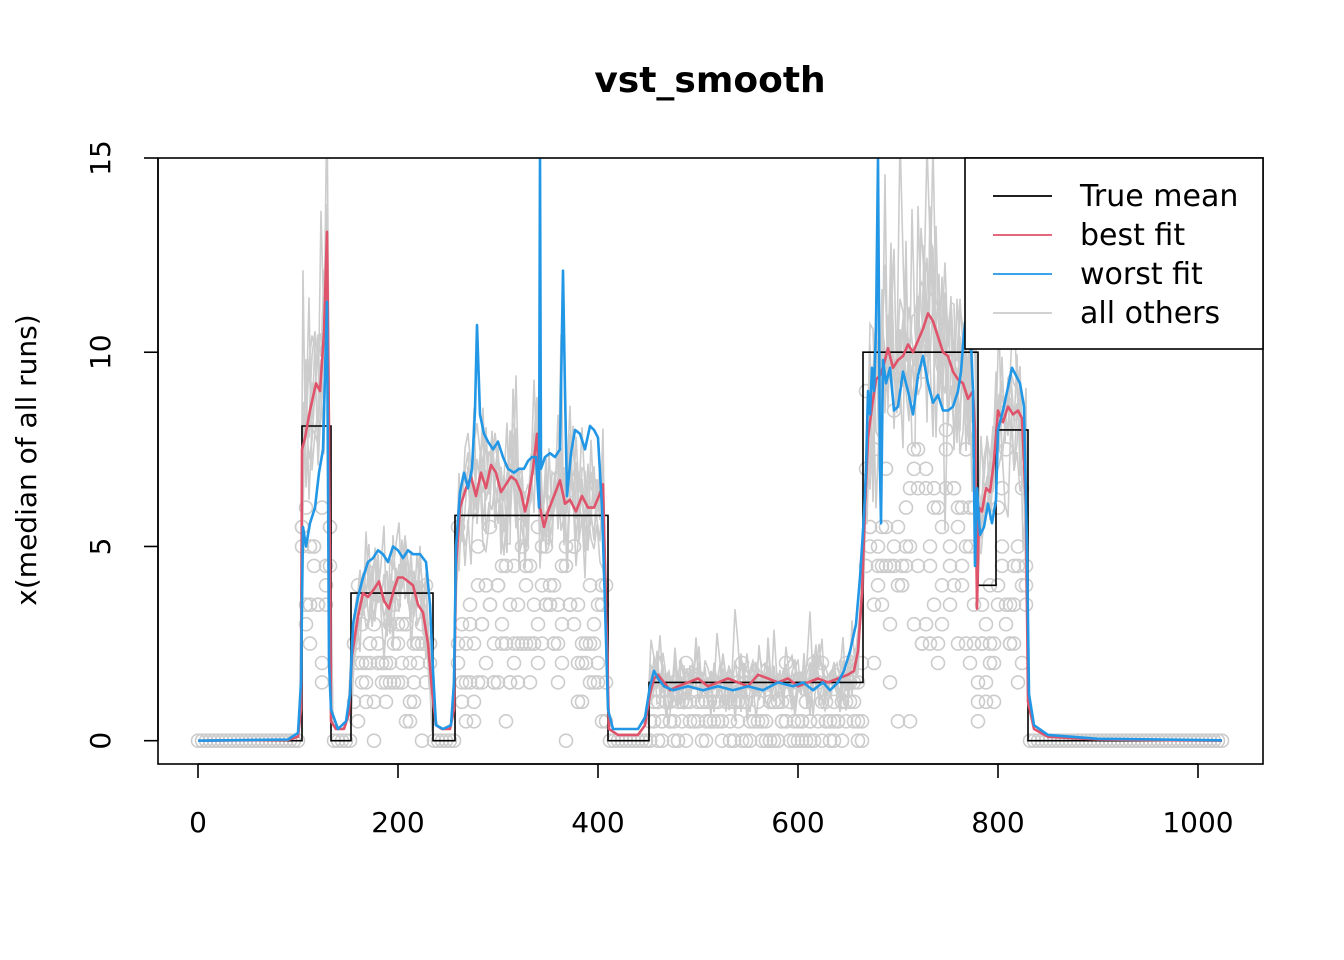  What do you see at coordinates (1150, 313) in the screenshot?
I see `legend-label: all others` at bounding box center [1150, 313].